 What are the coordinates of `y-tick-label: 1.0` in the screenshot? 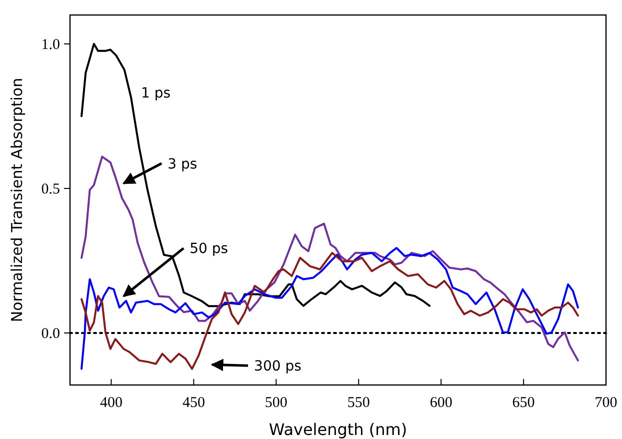 It's located at (50, 45).